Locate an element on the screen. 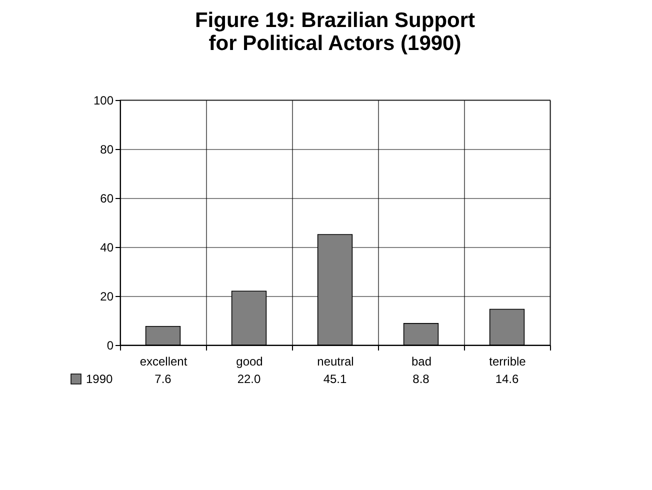 This screenshot has width=652, height=490. y-tick-label: 40 is located at coordinates (107, 247).